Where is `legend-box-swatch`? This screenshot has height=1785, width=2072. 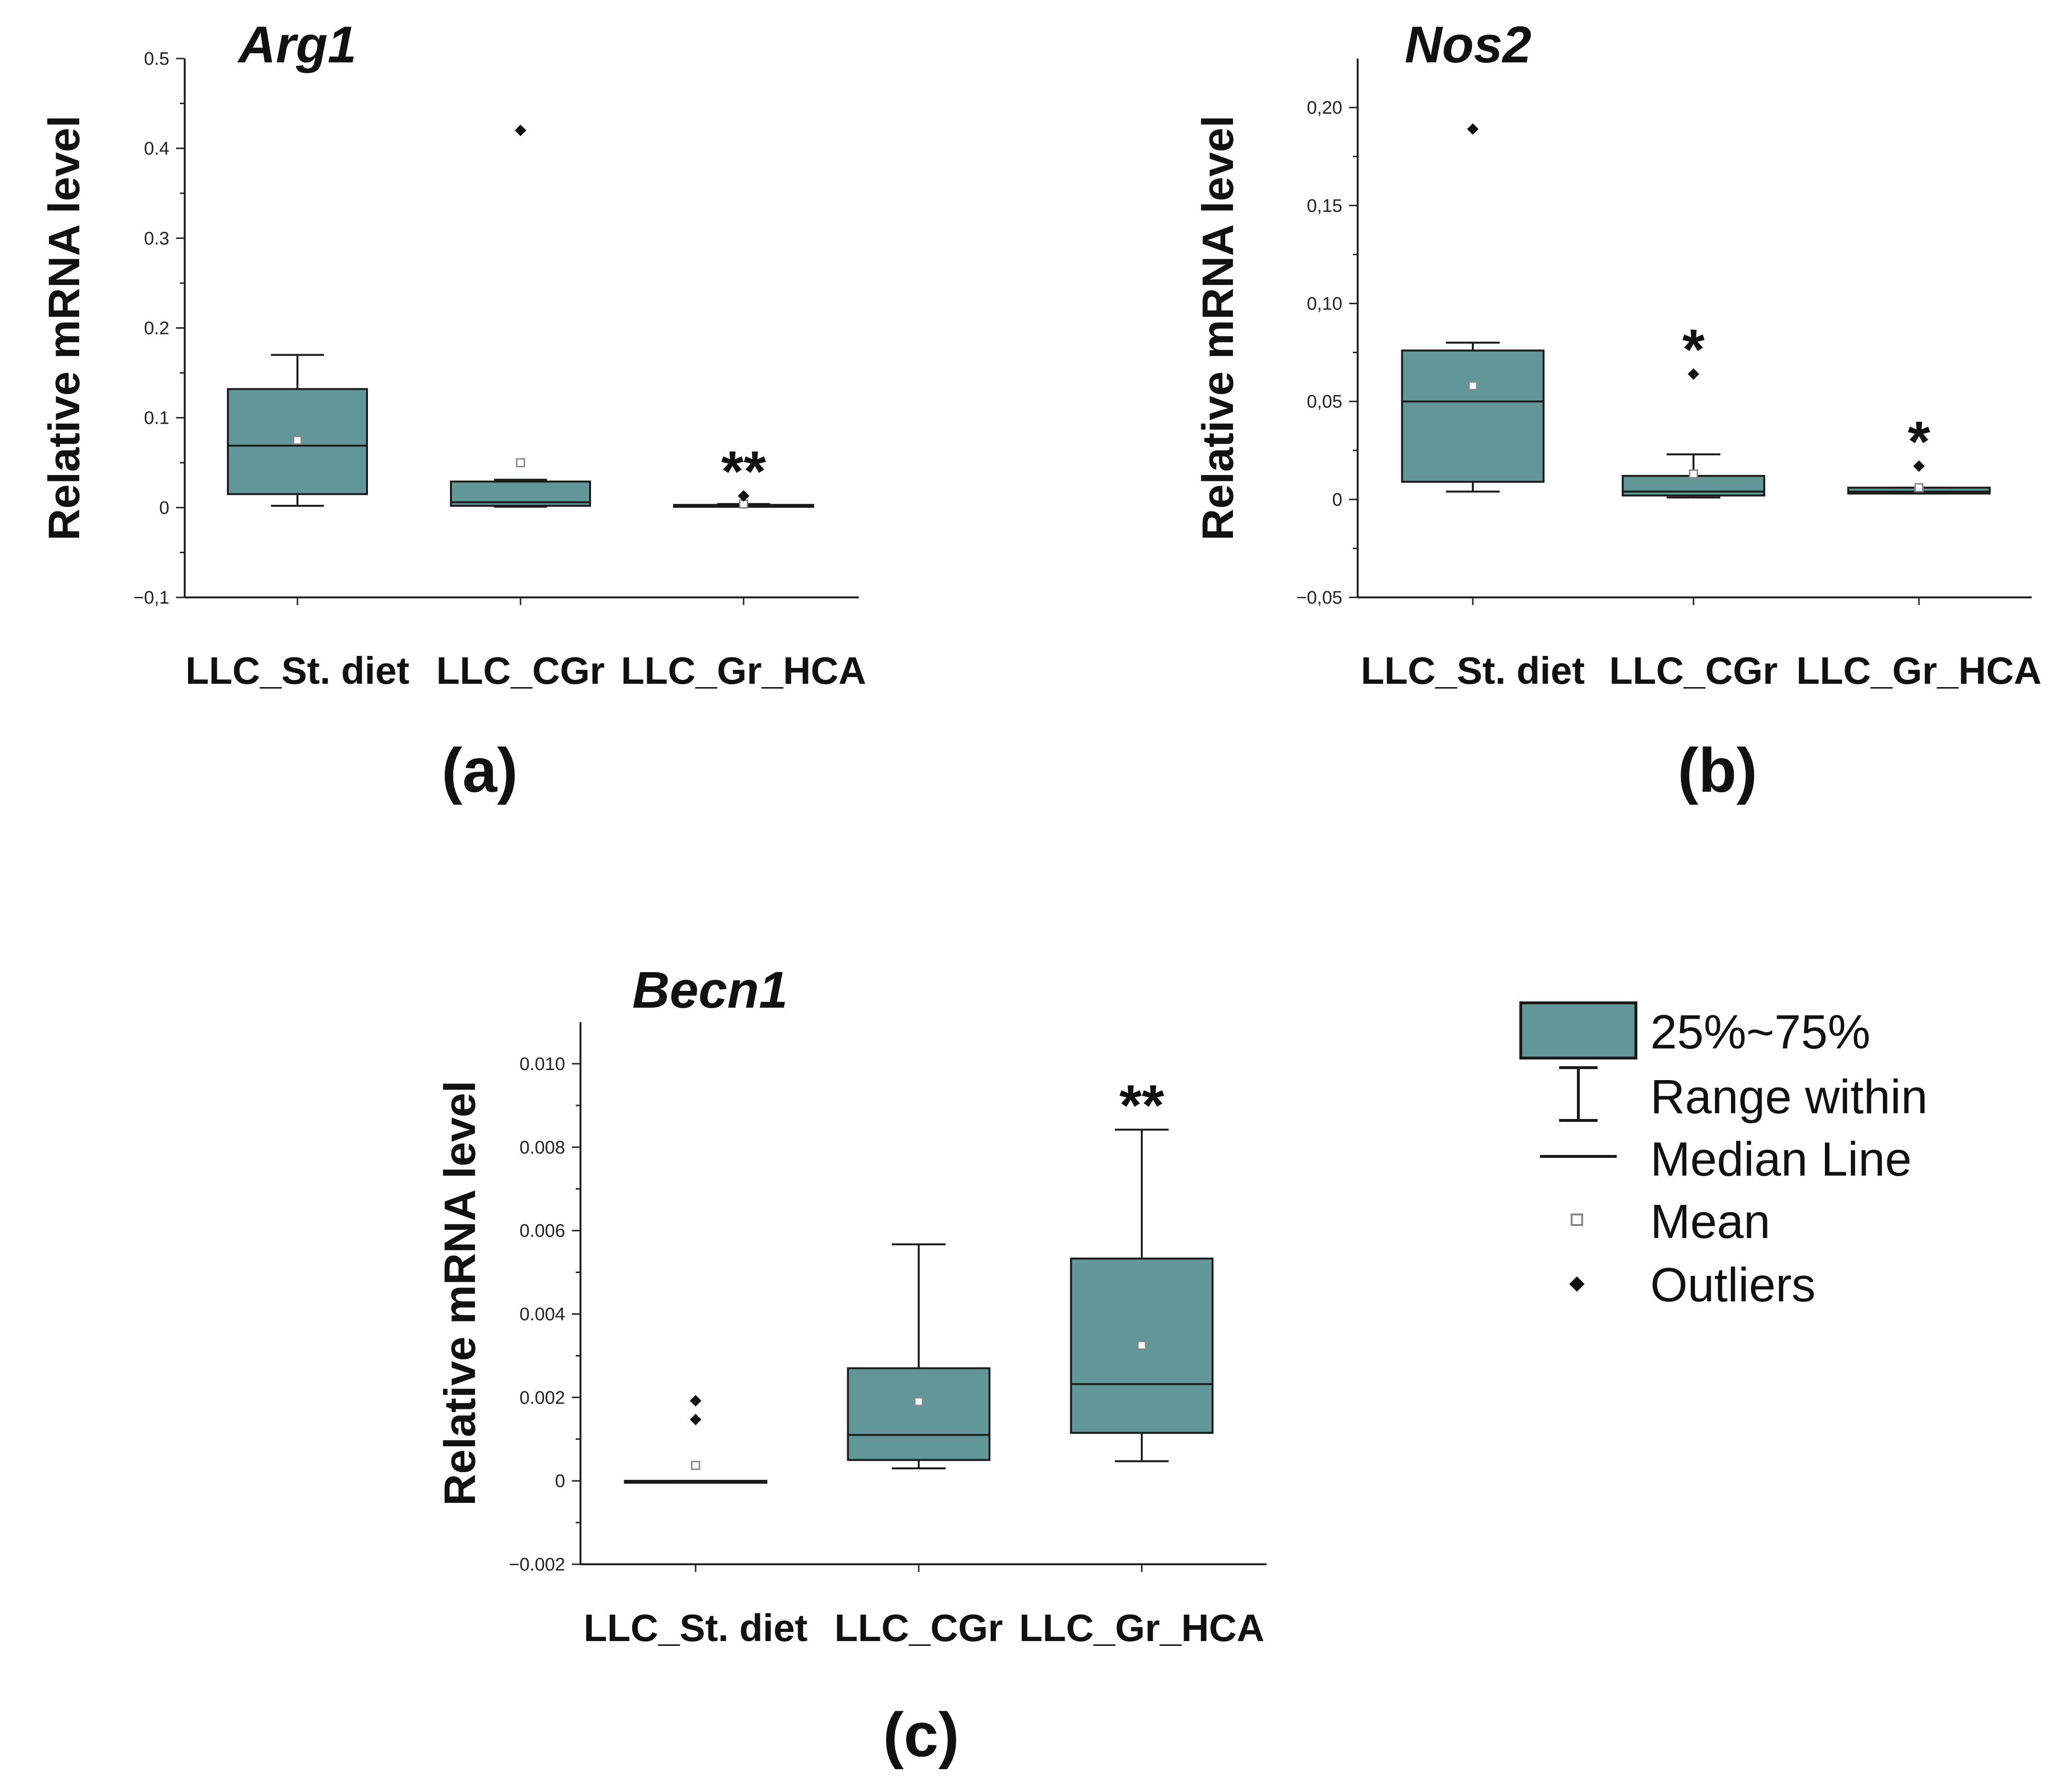 legend-box-swatch is located at coordinates (1578, 1030).